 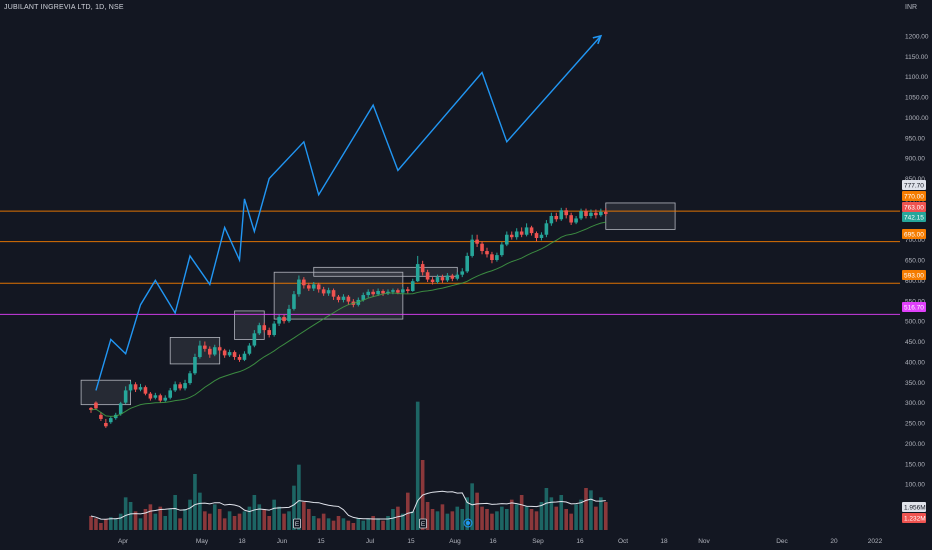 I want to click on price-tick-label: 1050.00, so click(x=917, y=98).